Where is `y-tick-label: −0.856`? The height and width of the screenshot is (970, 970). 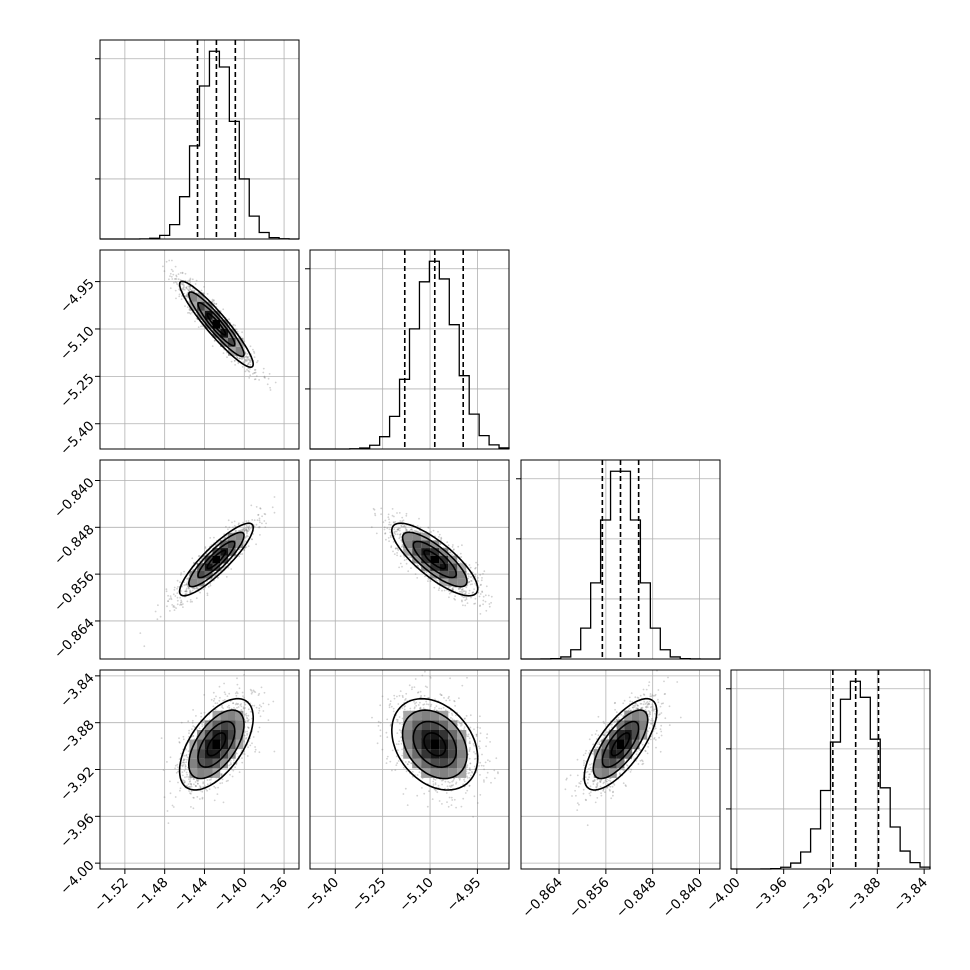
y-tick-label: −0.856 is located at coordinates (74, 591).